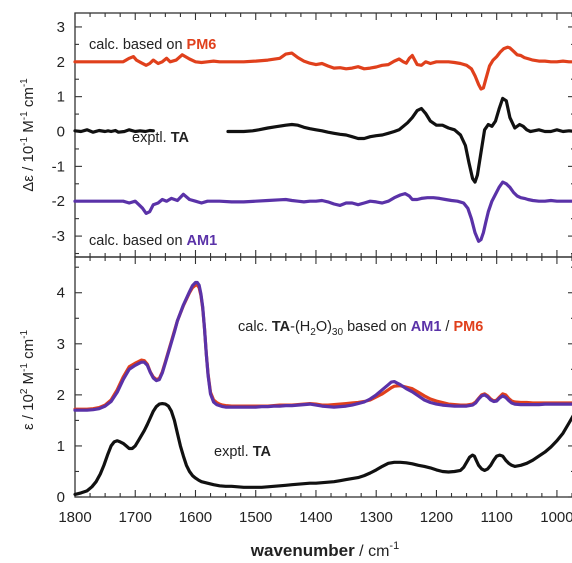  Describe the element at coordinates (61, 293) in the screenshot. I see `y-tick-label: 4` at that location.